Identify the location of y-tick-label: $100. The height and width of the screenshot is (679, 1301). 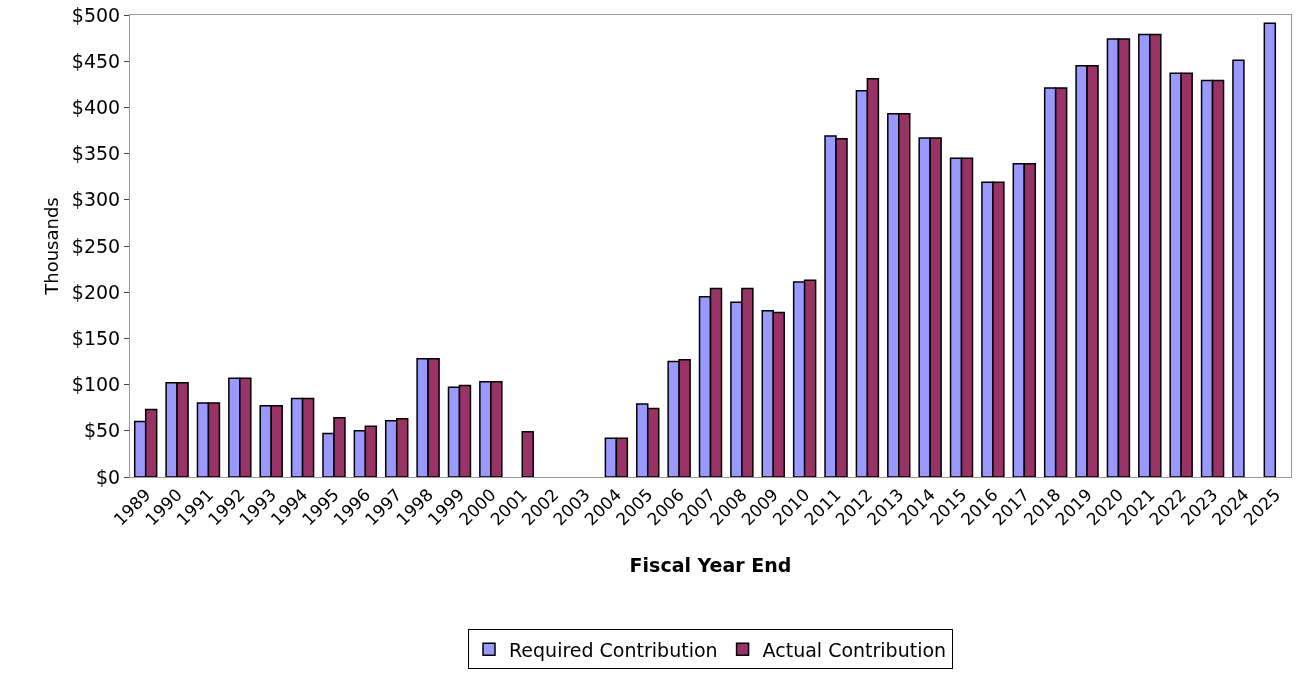
(96, 384).